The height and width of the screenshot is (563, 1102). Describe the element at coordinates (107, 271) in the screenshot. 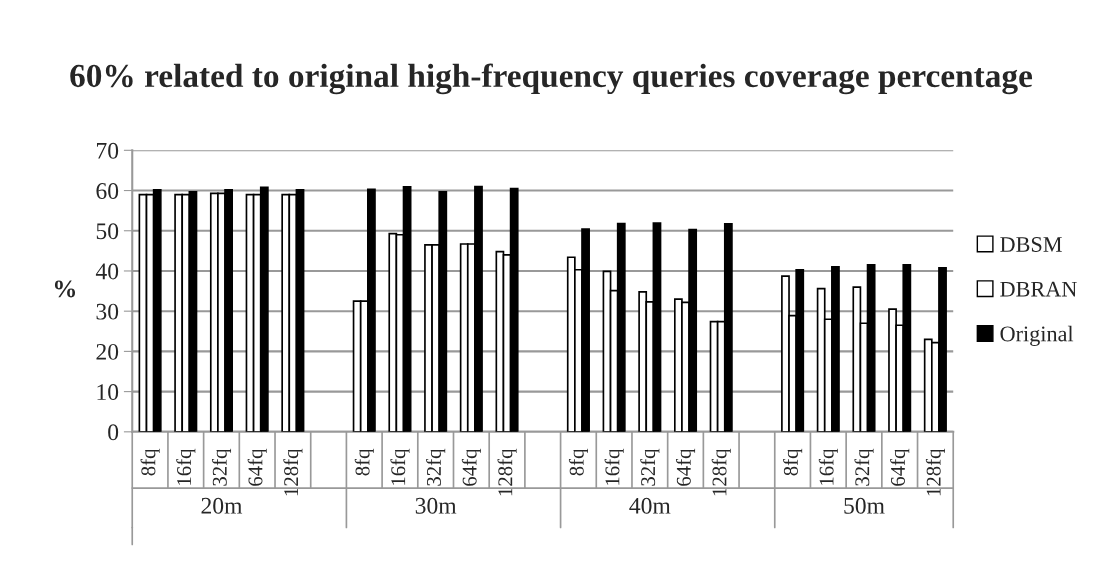

I see `y-tick-label: 40` at that location.